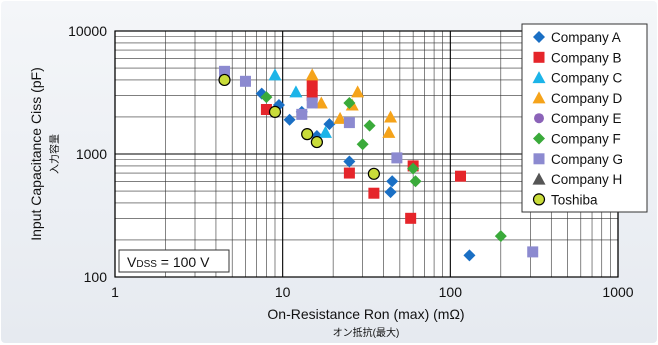 This screenshot has width=658, height=345. I want to click on annotation-rest: = 100 V, so click(183, 262).